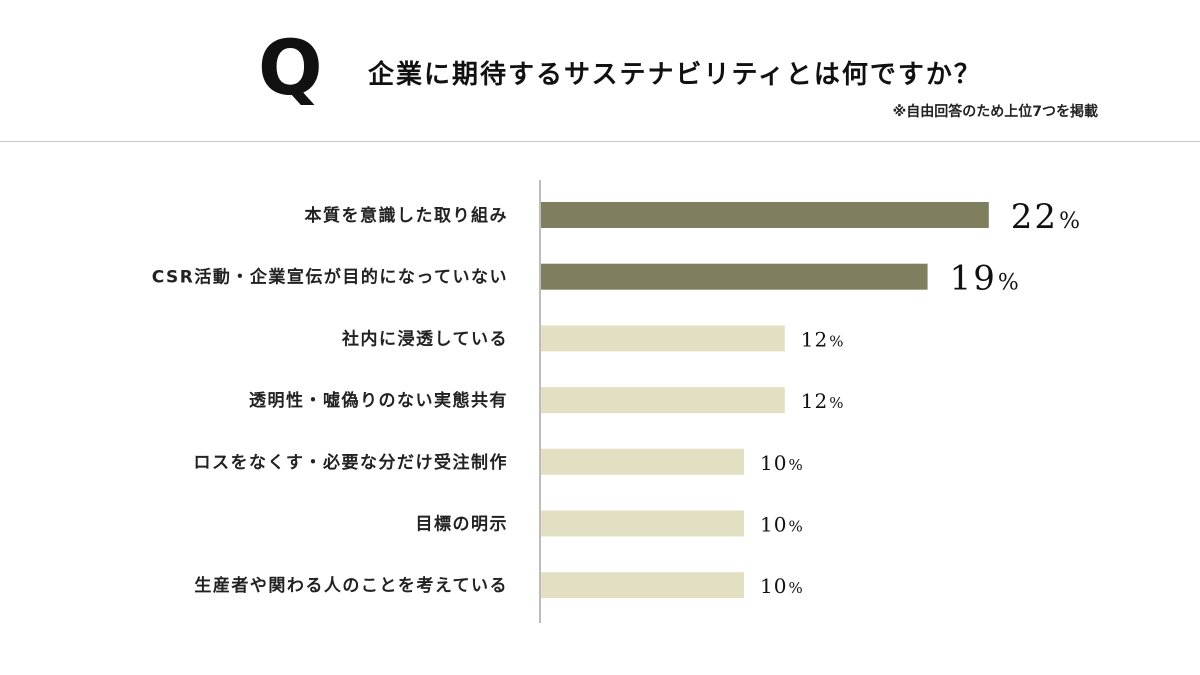 This screenshot has width=1200, height=675. I want to click on category-label: 本質を意識した取り組み, so click(407, 215).